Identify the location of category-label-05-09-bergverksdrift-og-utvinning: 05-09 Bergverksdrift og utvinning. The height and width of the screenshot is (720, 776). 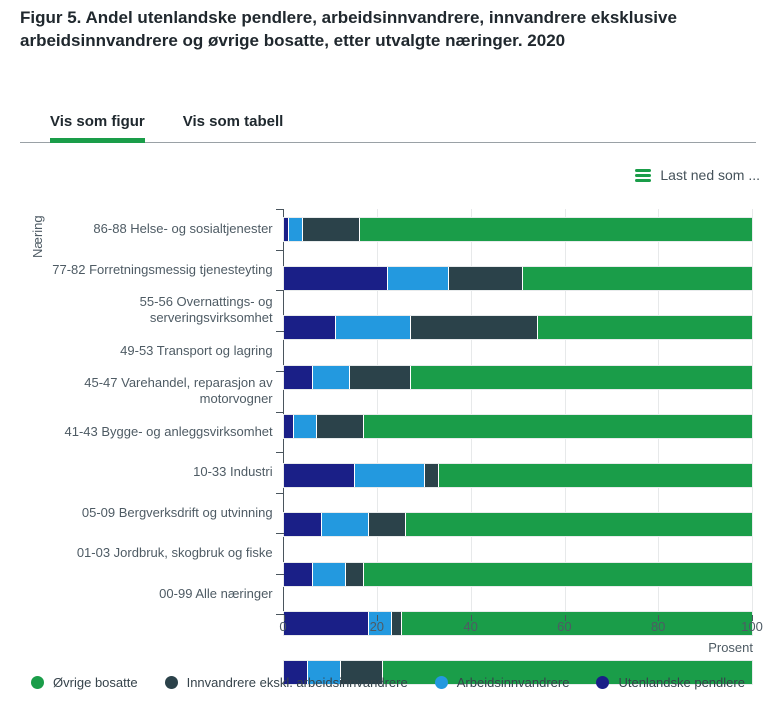
(177, 512).